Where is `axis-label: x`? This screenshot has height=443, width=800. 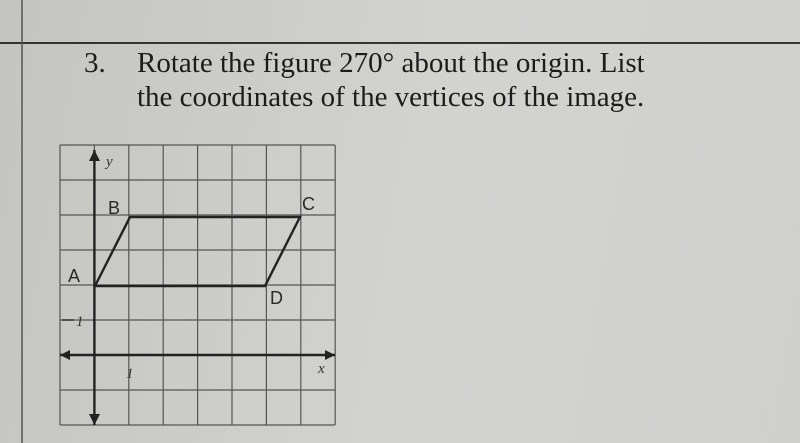 axis-label: x is located at coordinates (321, 369).